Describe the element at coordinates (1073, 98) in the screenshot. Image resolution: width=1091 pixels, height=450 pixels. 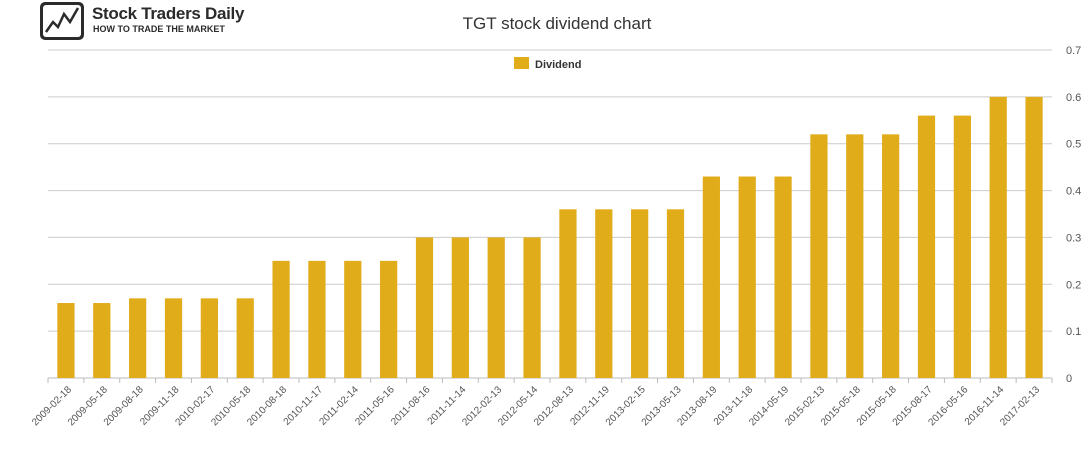
I see `y-tick-label: 0.6` at that location.